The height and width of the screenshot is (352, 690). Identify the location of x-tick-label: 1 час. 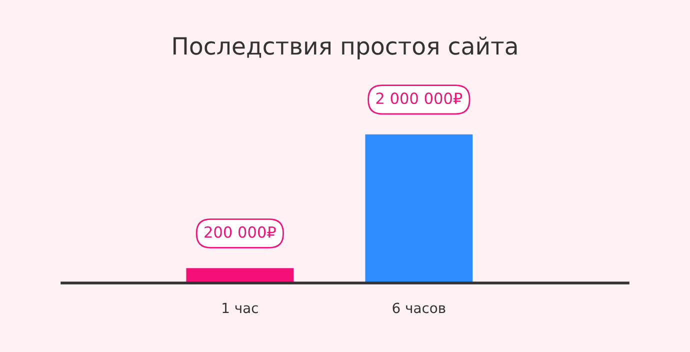
(240, 308).